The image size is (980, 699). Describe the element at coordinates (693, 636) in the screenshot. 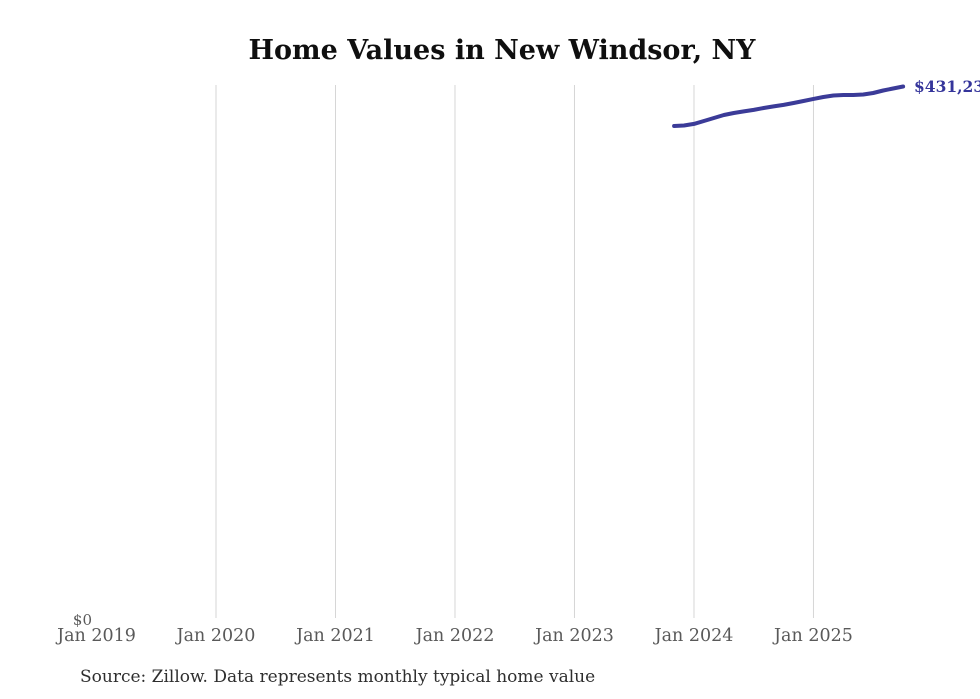

I see `x-tick-label: Jan 2024` at that location.